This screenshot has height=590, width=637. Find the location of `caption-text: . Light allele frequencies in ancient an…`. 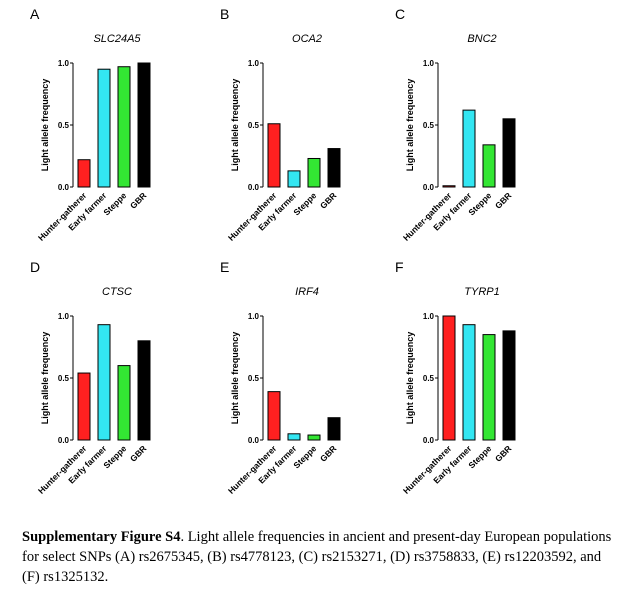

caption-text: . Light allele frequencies in ancient an… is located at coordinates (317, 557).